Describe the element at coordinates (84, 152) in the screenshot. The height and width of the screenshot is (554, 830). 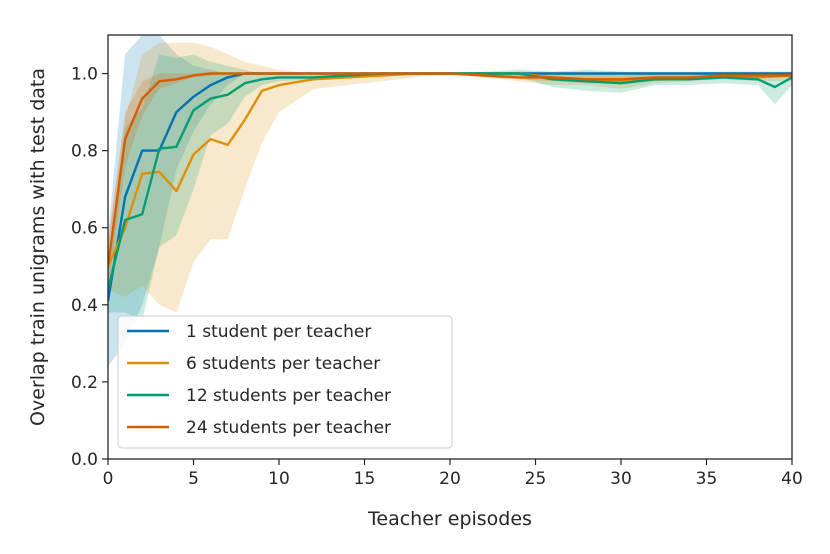
I see `y-tick-label: 0.8` at that location.